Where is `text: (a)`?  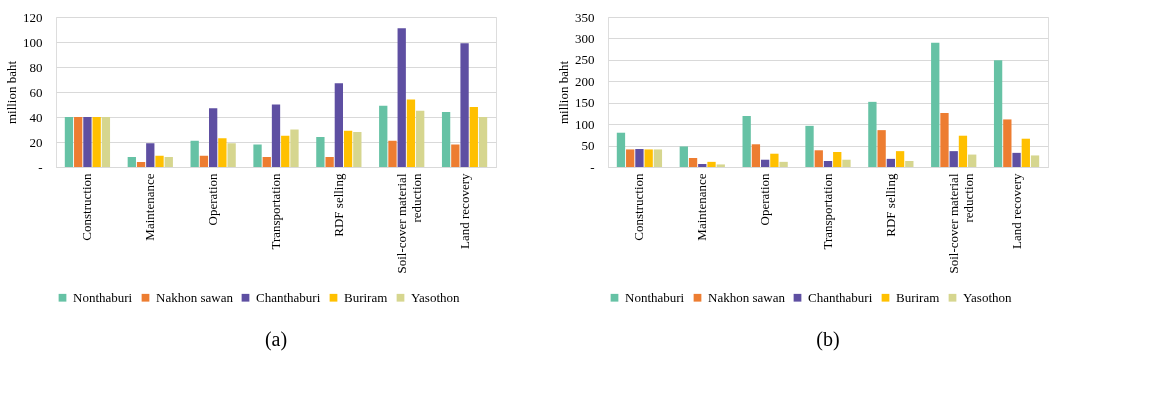 text: (a) is located at coordinates (276, 339).